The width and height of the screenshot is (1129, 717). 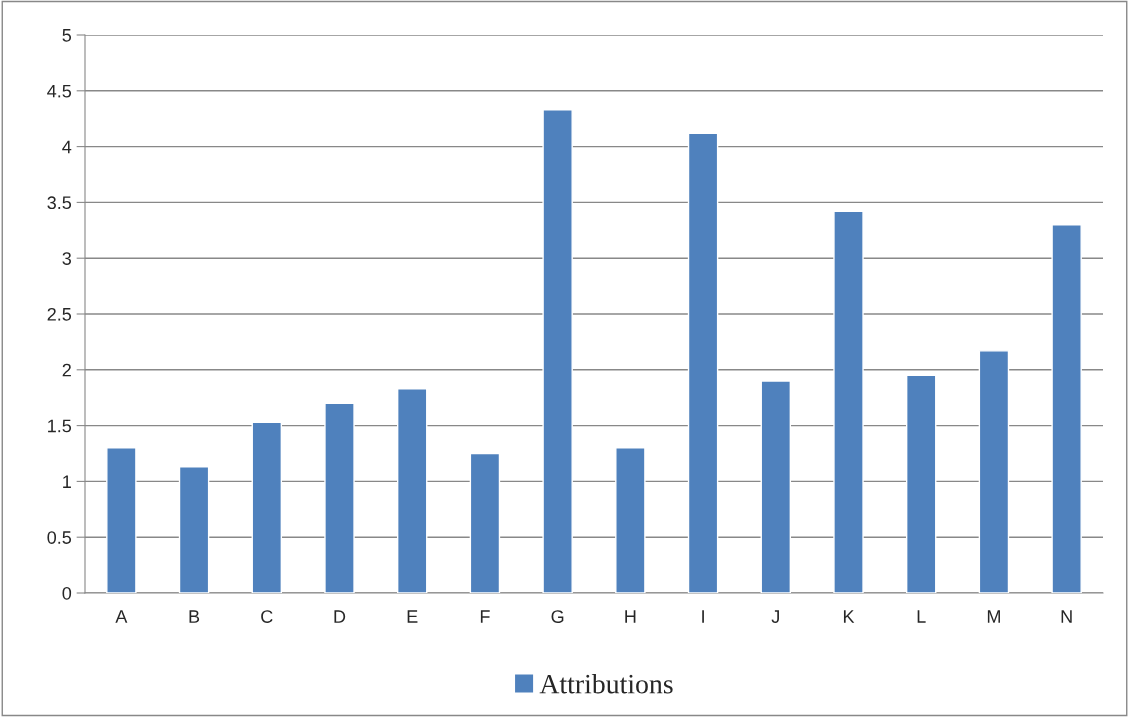 What do you see at coordinates (59, 91) in the screenshot?
I see `y-tick-label: 4.5` at bounding box center [59, 91].